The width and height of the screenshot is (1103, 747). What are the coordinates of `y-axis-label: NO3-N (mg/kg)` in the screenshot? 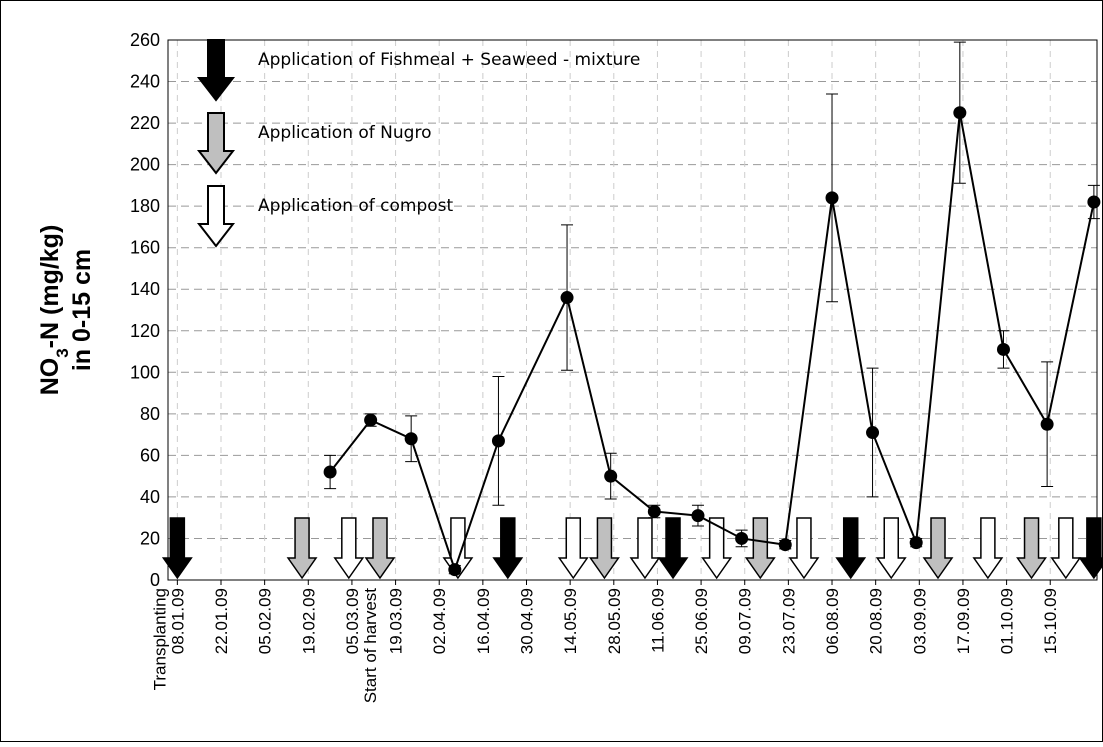 It's located at (54, 310).